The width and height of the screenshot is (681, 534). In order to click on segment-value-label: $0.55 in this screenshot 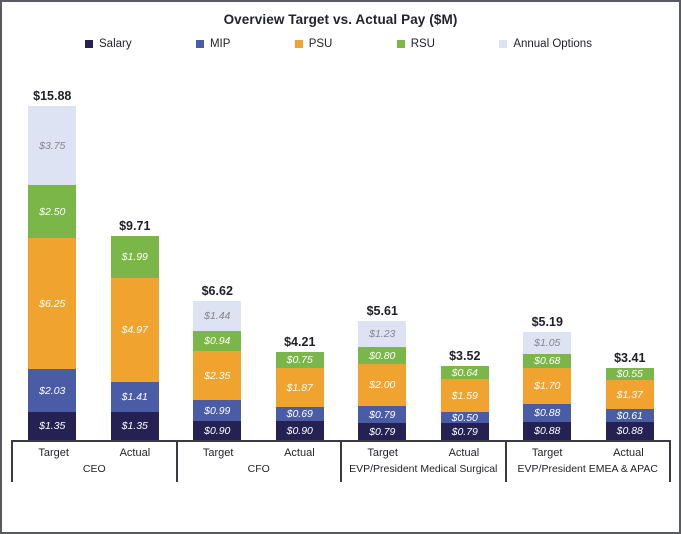, I will do `click(629, 374)`.